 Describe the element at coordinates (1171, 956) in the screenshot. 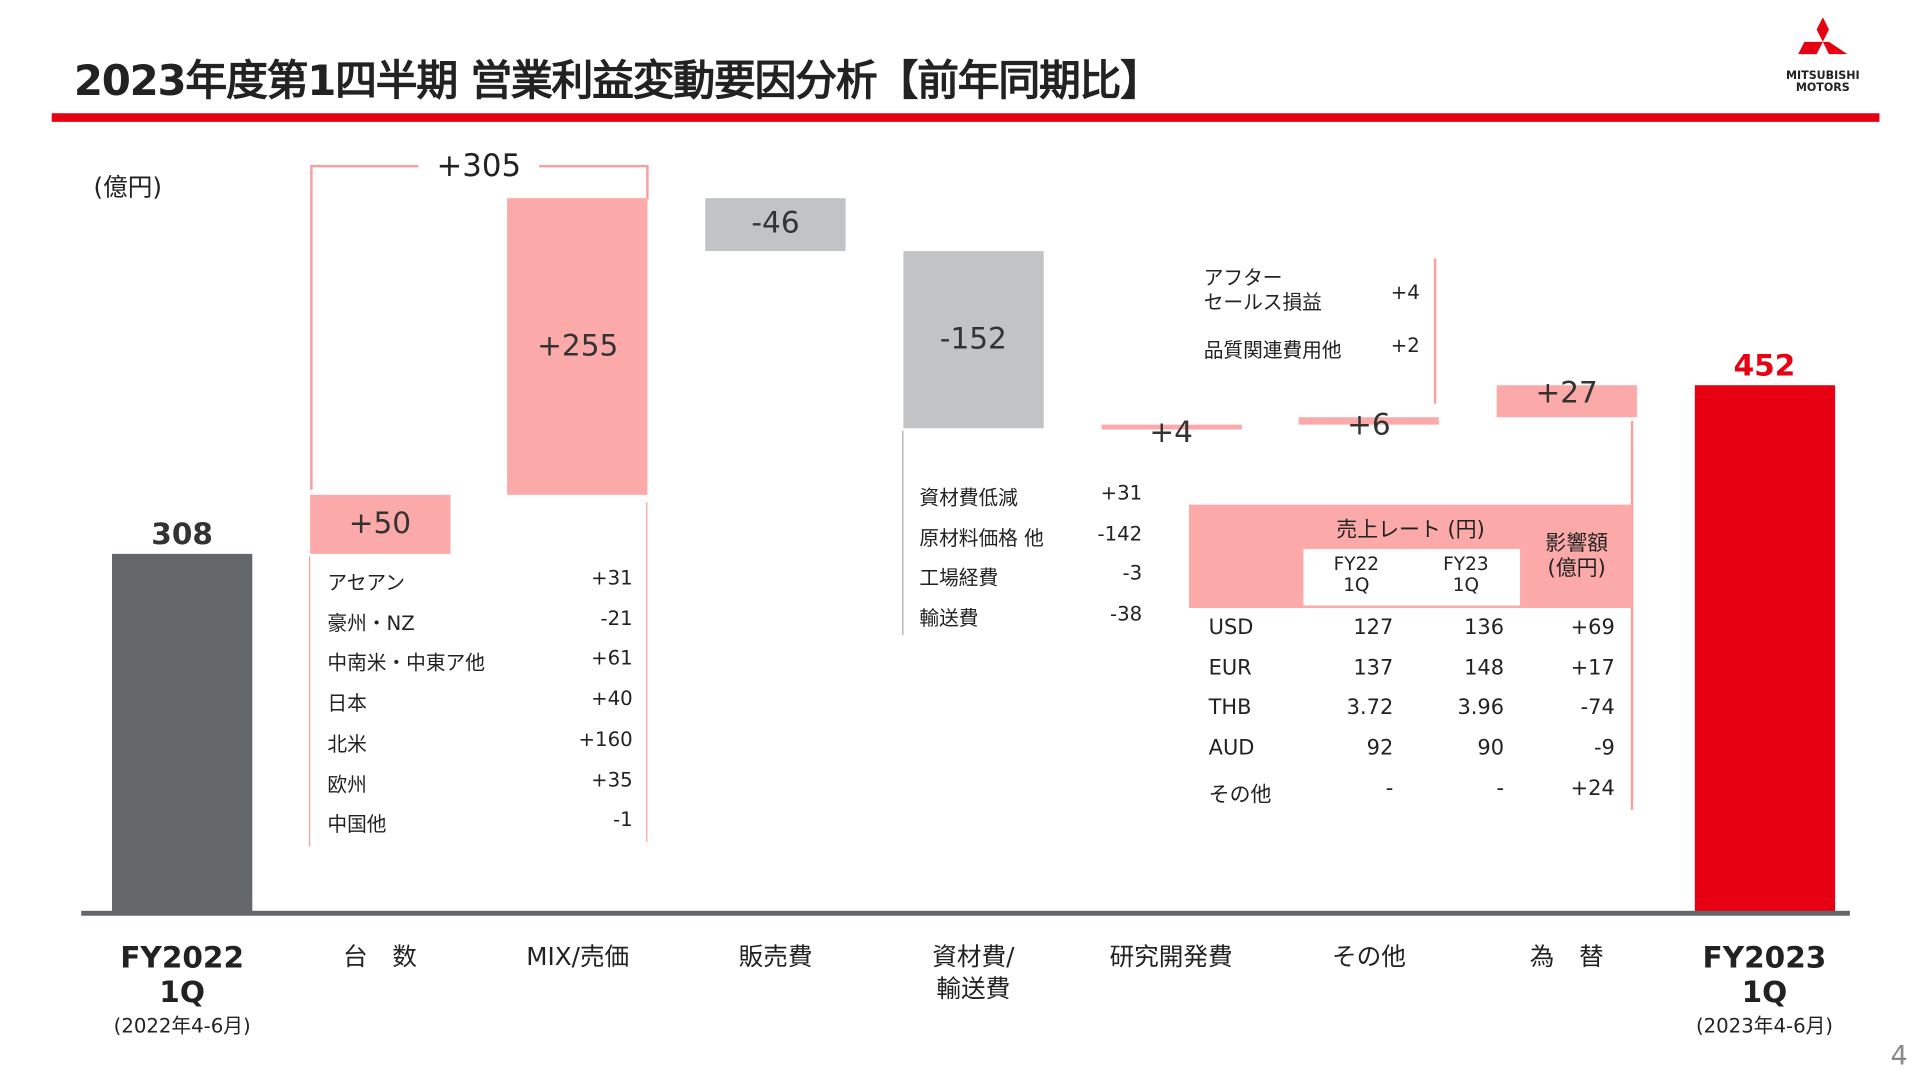

I see `category-label-line: 研究開発費` at that location.